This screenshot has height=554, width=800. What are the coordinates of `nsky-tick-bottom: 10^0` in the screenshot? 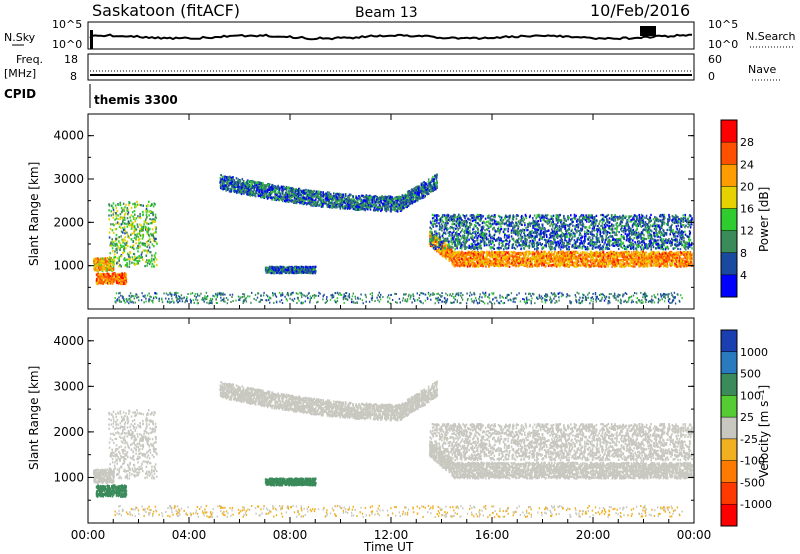 It's located at (67, 44).